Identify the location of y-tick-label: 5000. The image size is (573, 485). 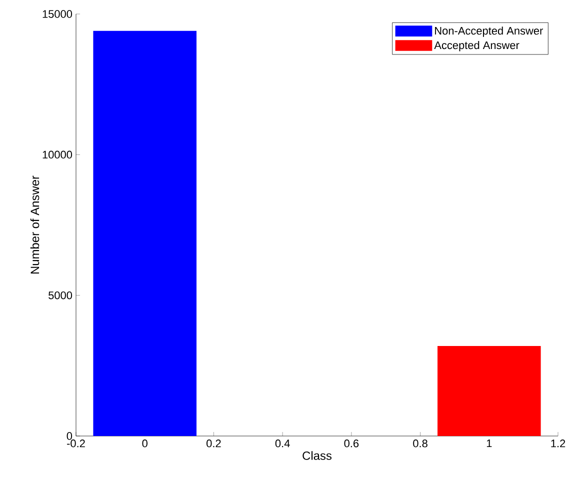
(60, 295).